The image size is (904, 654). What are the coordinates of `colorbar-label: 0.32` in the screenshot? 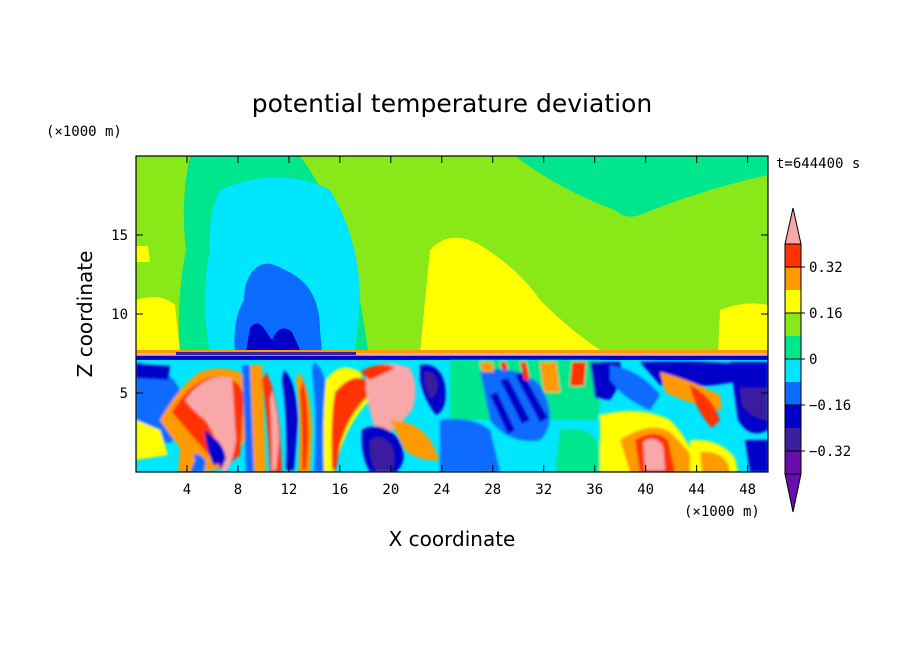 It's located at (826, 268).